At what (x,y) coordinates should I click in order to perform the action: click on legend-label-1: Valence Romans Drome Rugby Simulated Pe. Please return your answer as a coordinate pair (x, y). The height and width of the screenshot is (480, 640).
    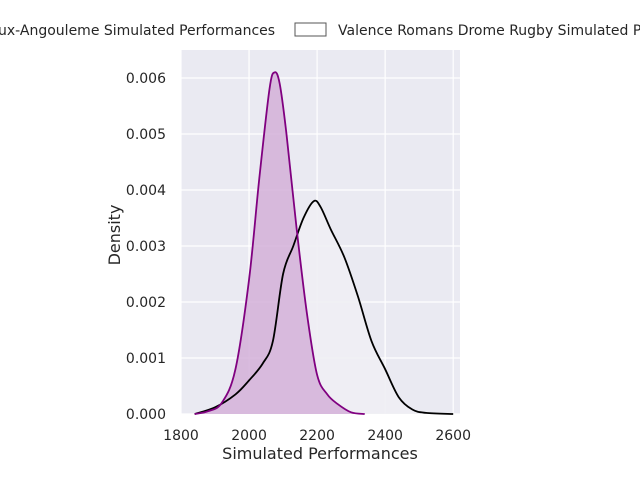
    Looking at the image, I should click on (489, 31).